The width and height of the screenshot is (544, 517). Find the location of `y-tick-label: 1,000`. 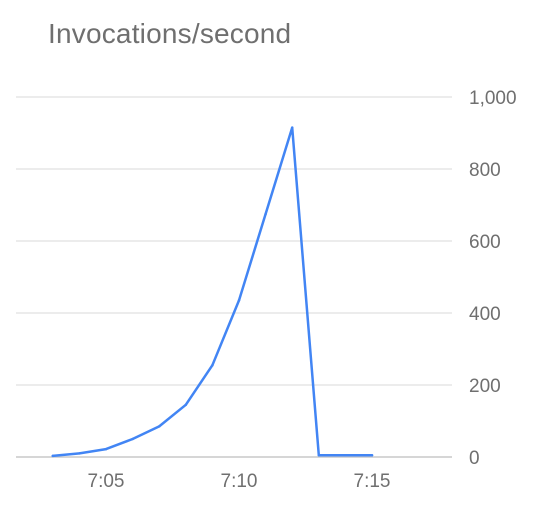

y-tick-label: 1,000 is located at coordinates (493, 98).